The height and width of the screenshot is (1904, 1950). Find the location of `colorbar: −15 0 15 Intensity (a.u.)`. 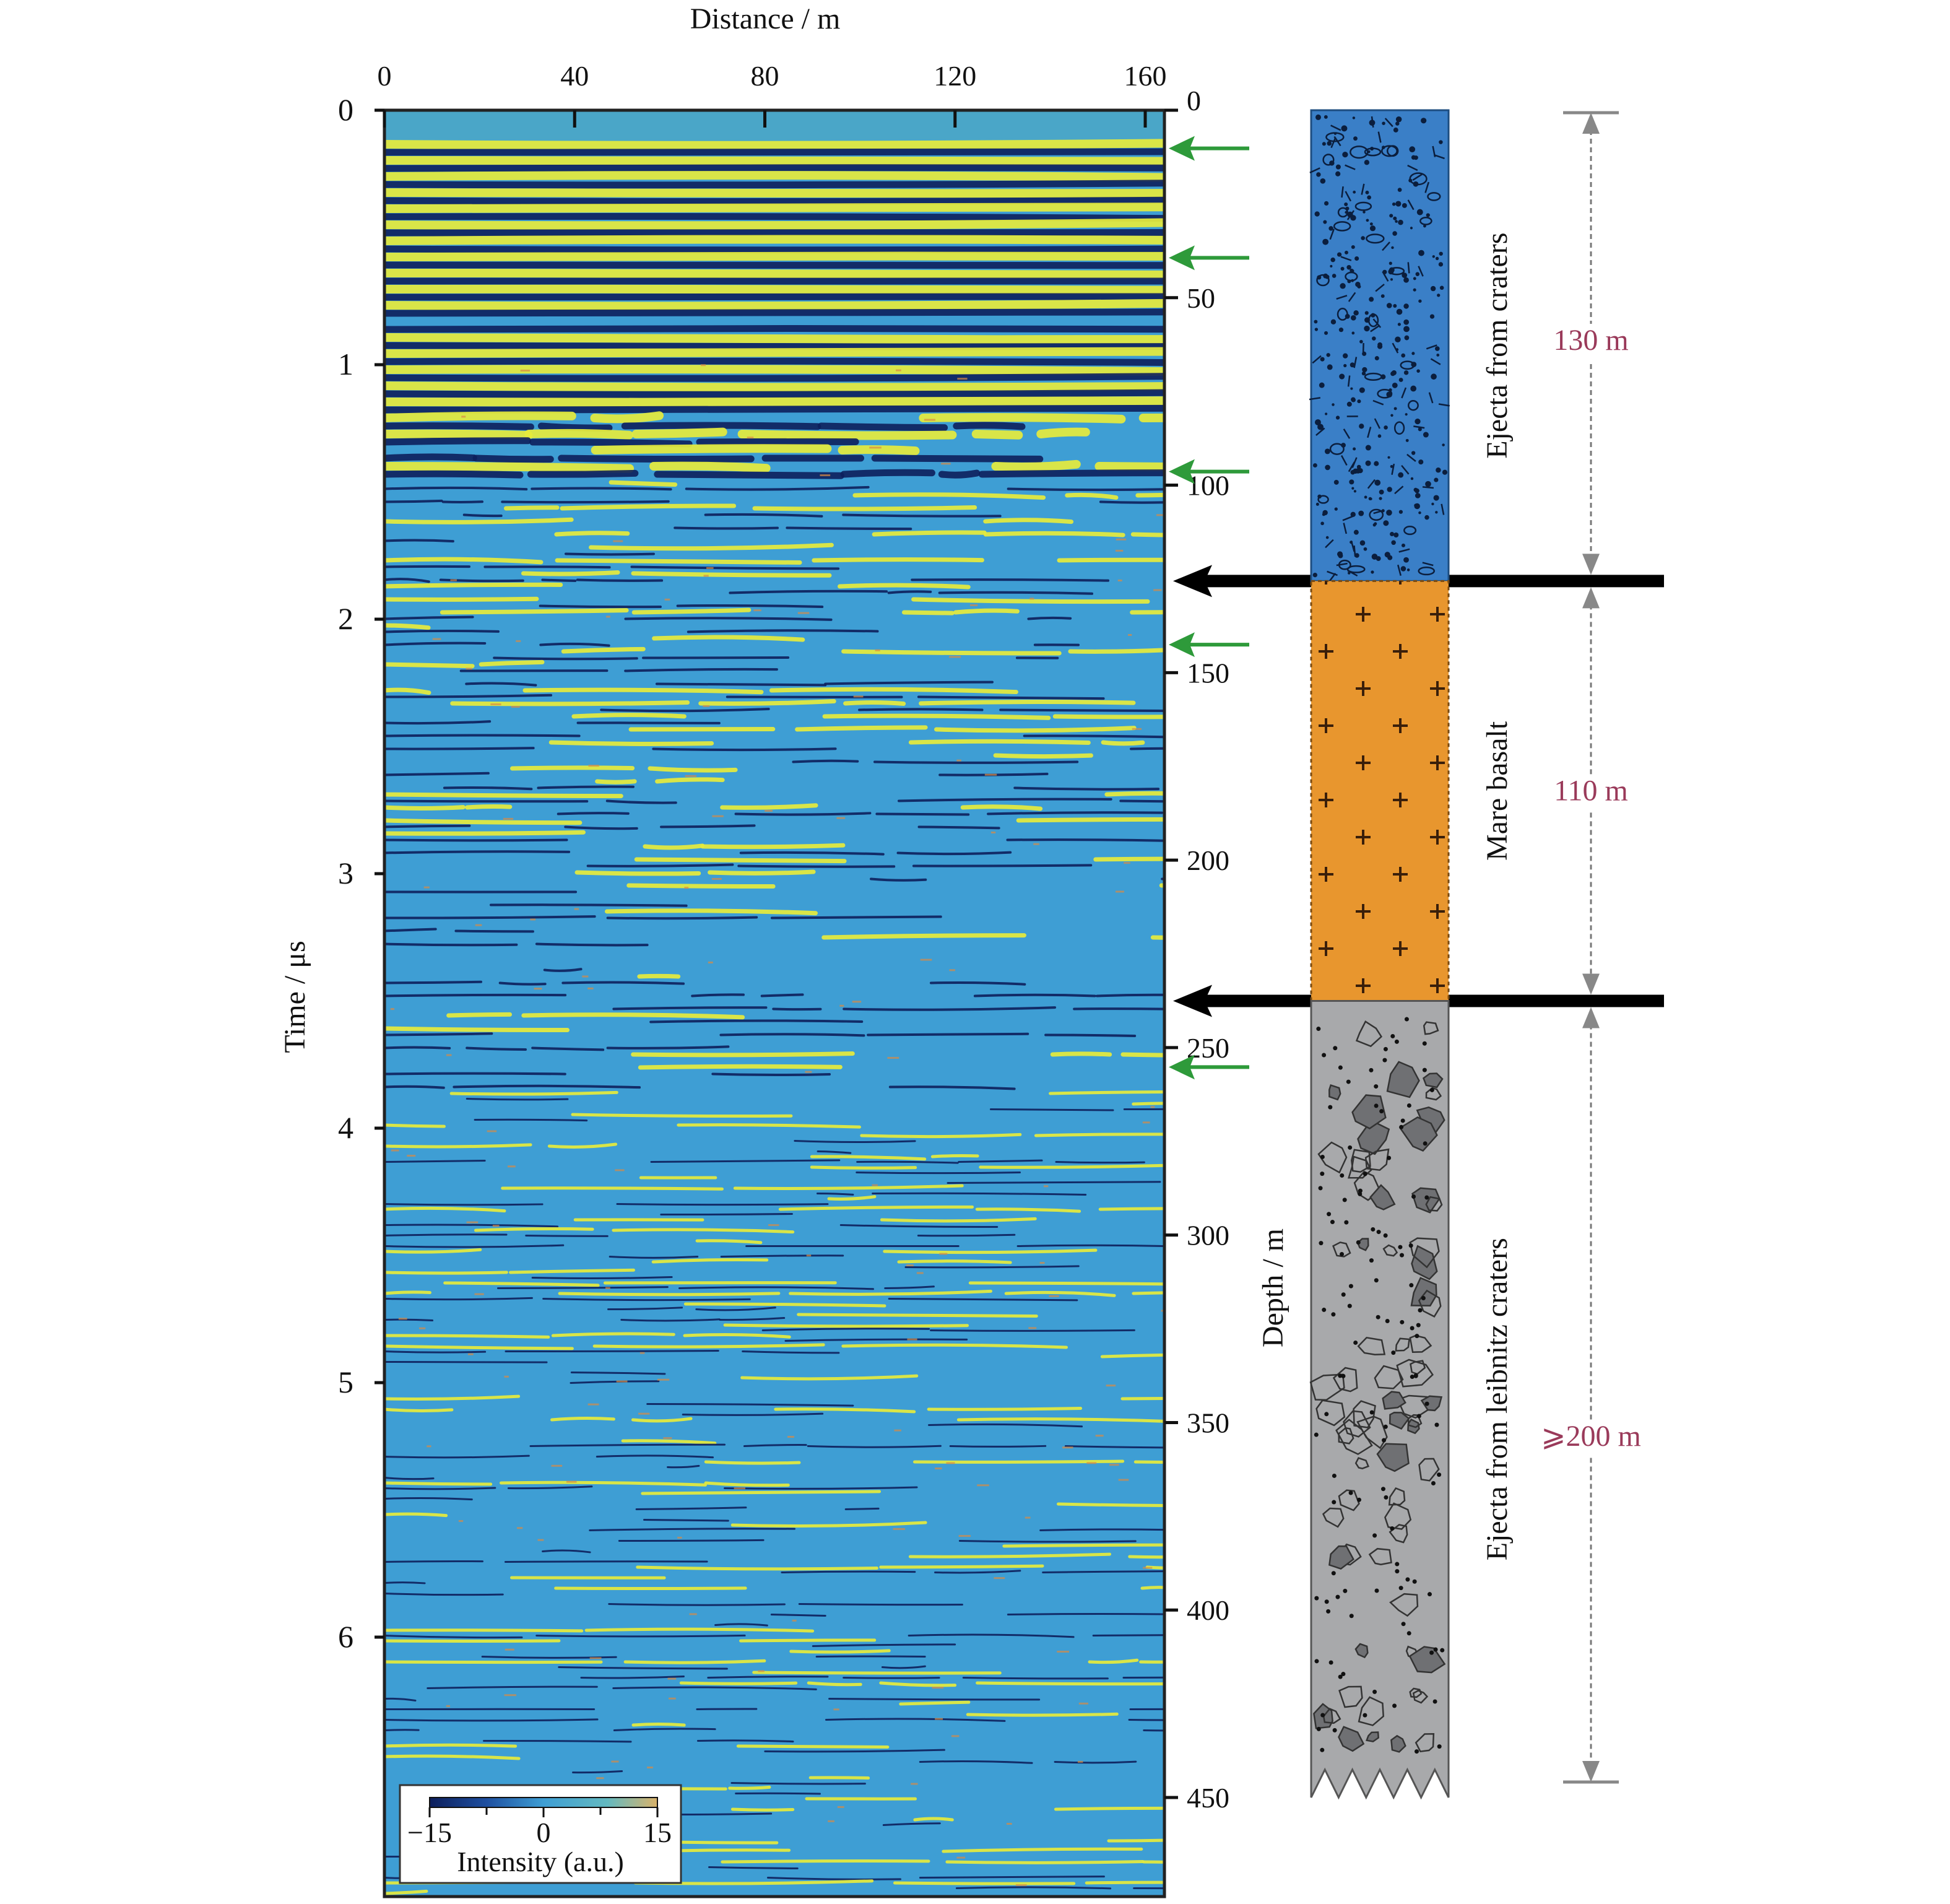

colorbar: −15 0 15 Intensity (a.u.) is located at coordinates (540, 1834).